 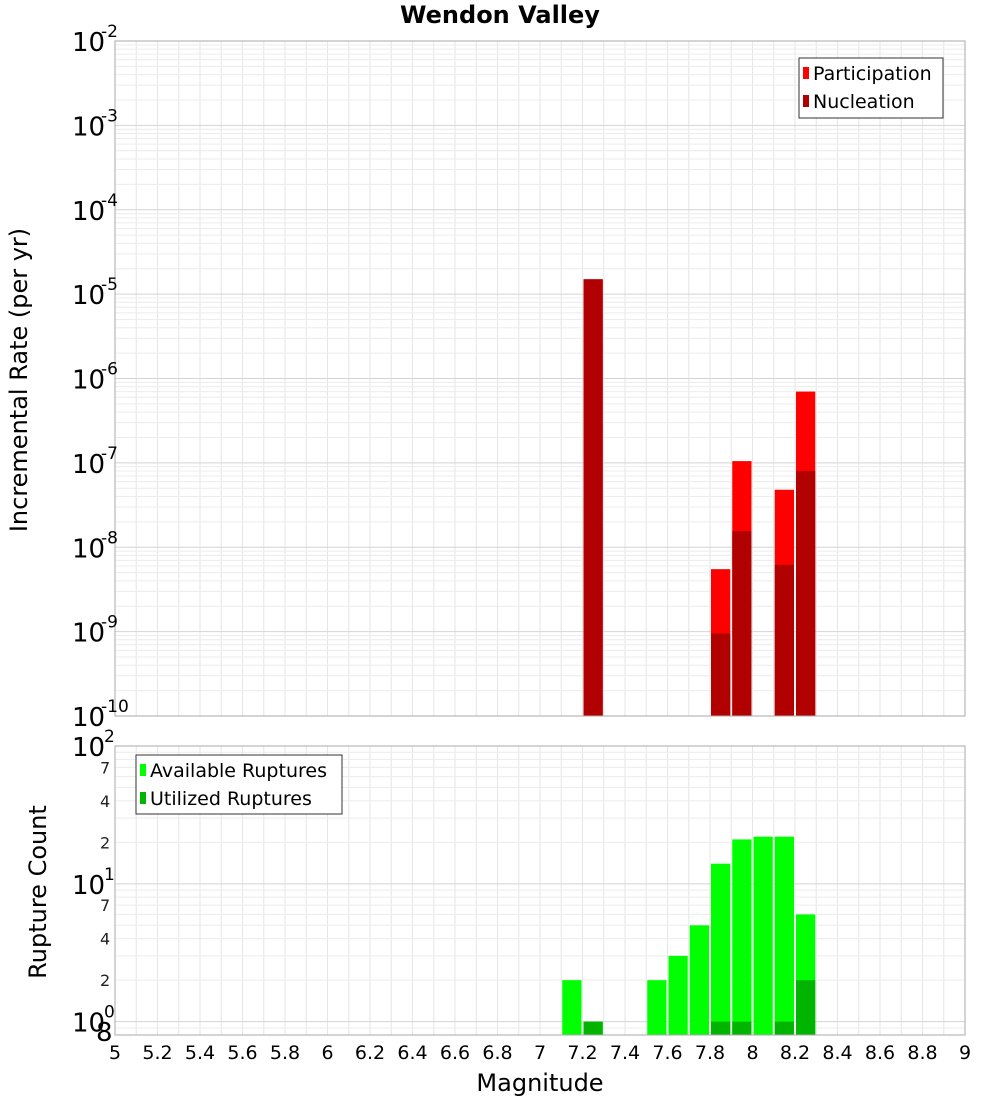 I want to click on x-tick-label: 6.8, so click(x=497, y=1053).